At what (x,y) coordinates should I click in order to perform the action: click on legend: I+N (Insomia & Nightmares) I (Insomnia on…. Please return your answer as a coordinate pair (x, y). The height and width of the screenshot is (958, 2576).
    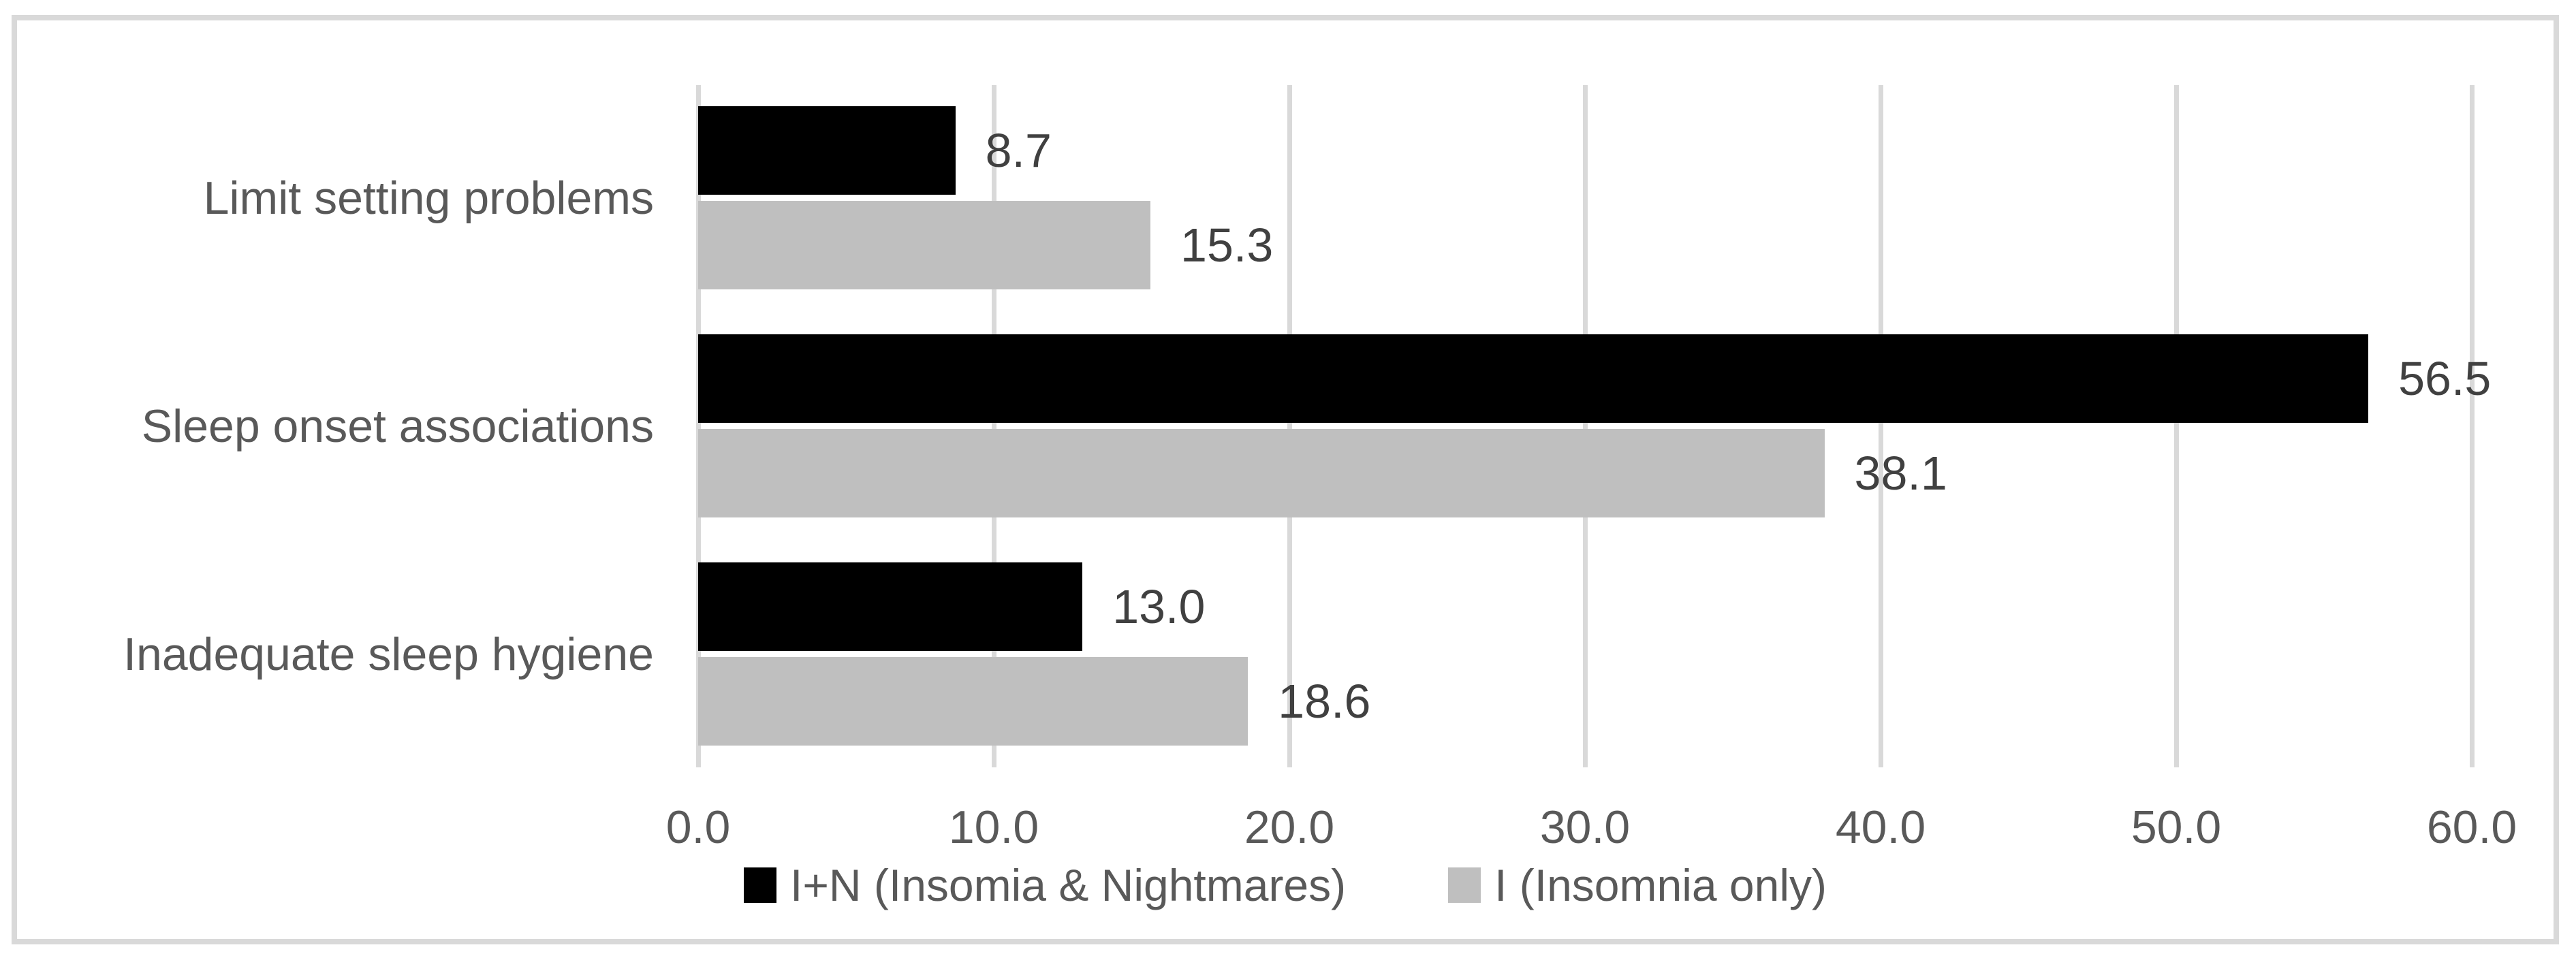
    Looking at the image, I should click on (1285, 885).